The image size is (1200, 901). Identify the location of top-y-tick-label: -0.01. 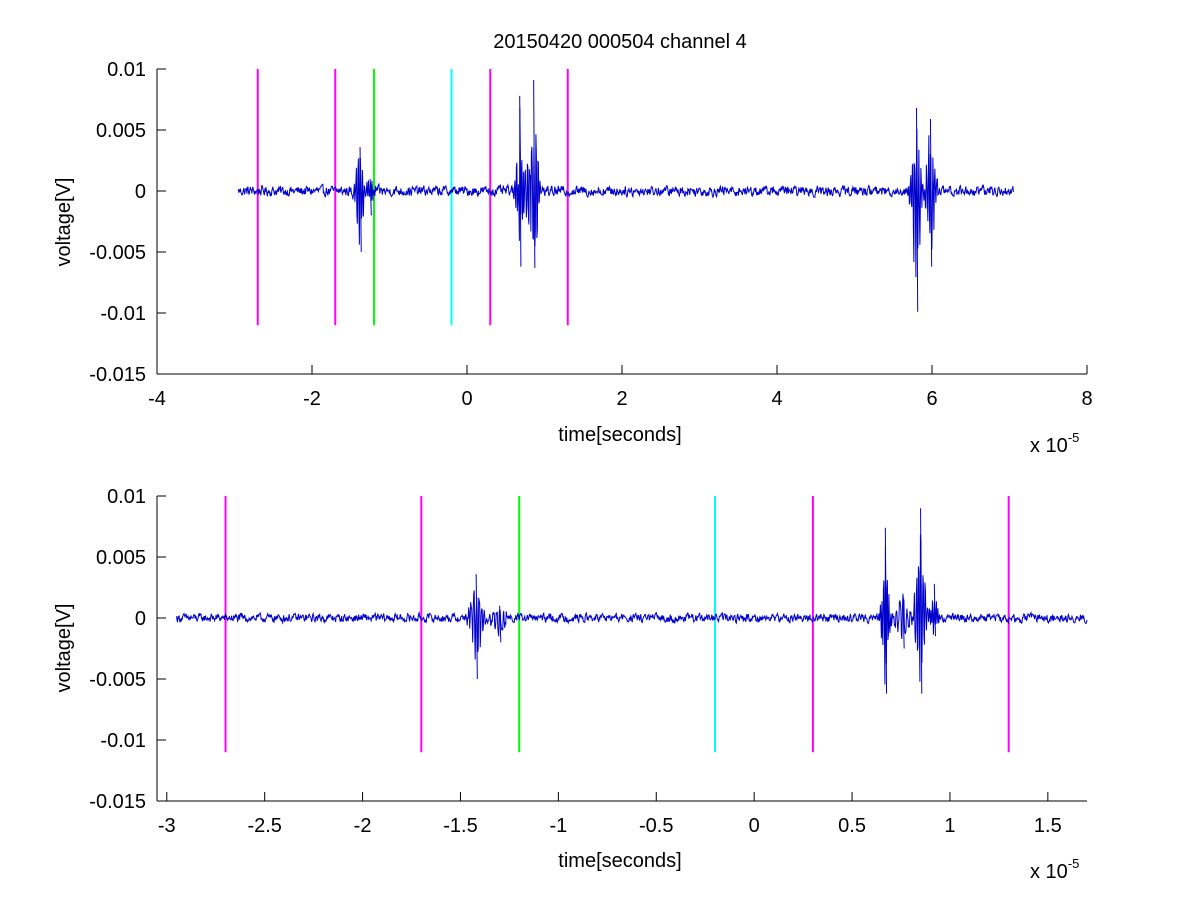
(123, 314).